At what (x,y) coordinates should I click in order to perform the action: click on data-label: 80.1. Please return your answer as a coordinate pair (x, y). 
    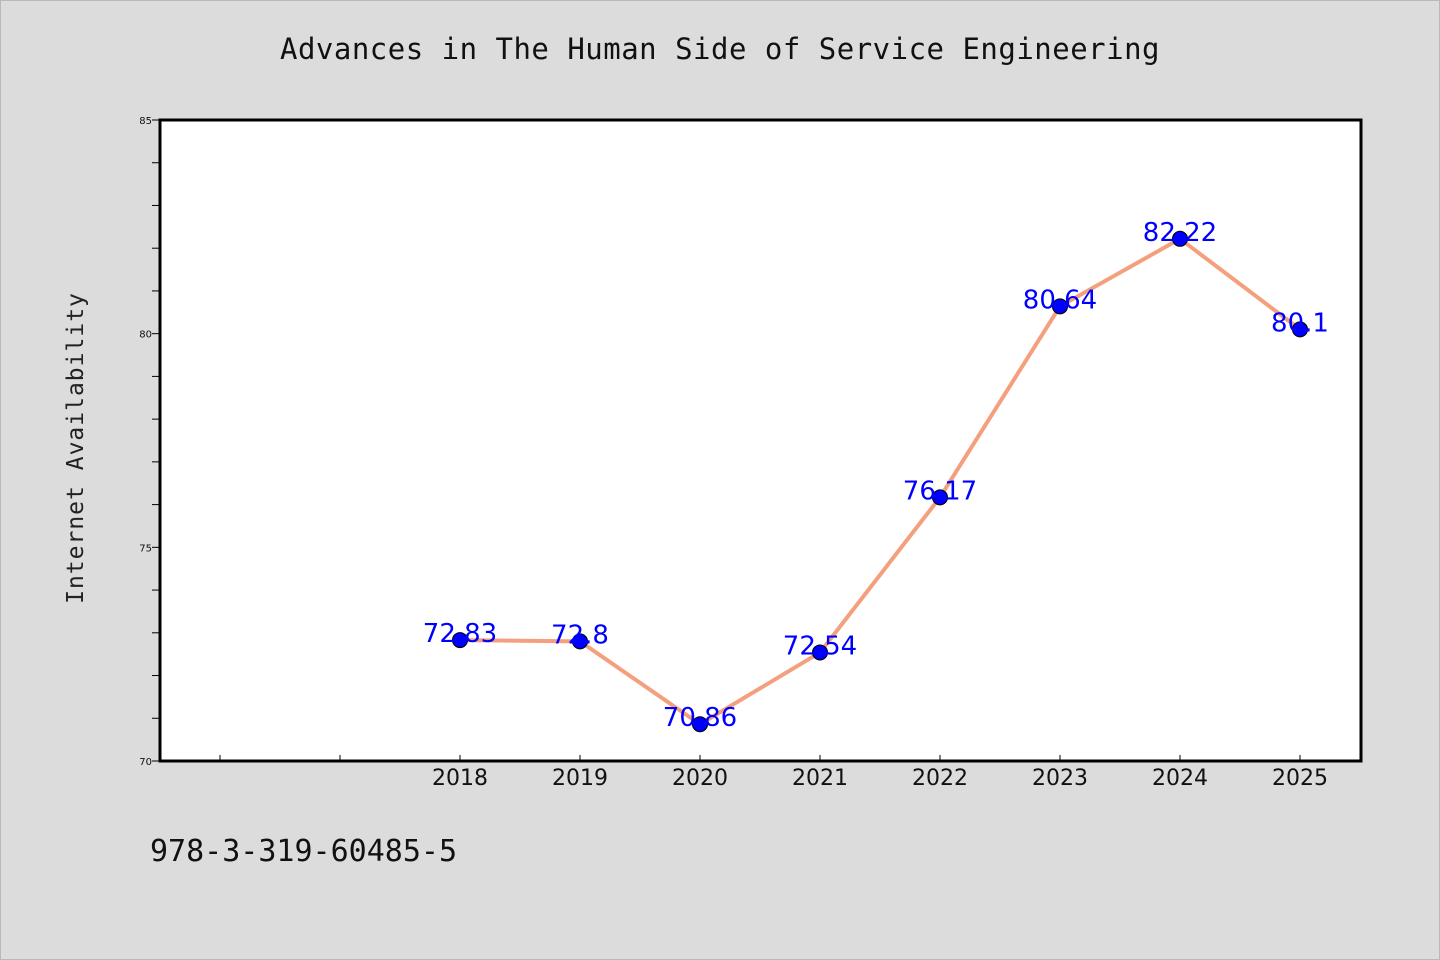
    Looking at the image, I should click on (1300, 323).